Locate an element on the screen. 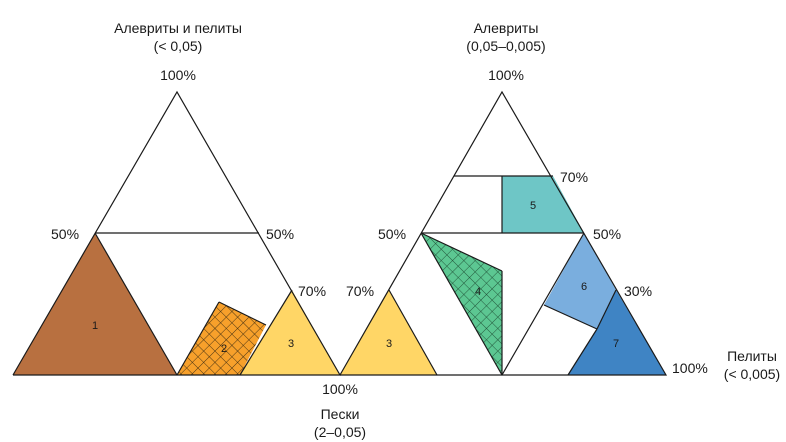 The width and height of the screenshot is (786, 442). right-top-axis-range: (0,05–0,005) is located at coordinates (505, 46).